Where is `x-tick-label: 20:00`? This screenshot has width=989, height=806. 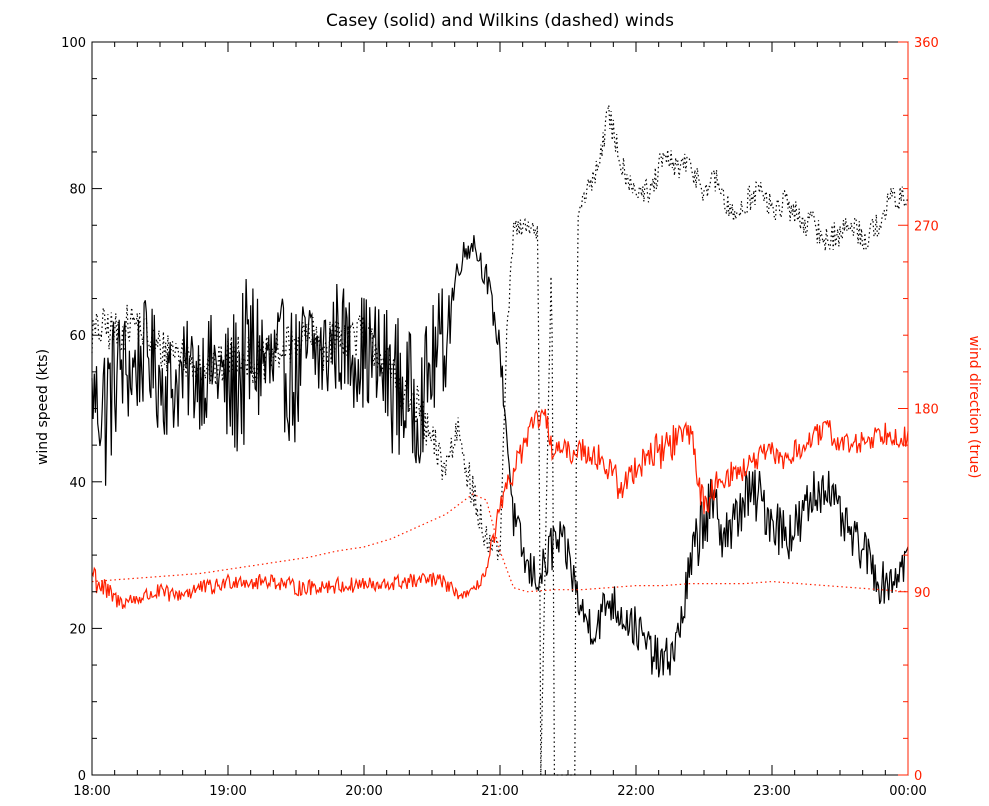 x-tick-label: 20:00 is located at coordinates (363, 791).